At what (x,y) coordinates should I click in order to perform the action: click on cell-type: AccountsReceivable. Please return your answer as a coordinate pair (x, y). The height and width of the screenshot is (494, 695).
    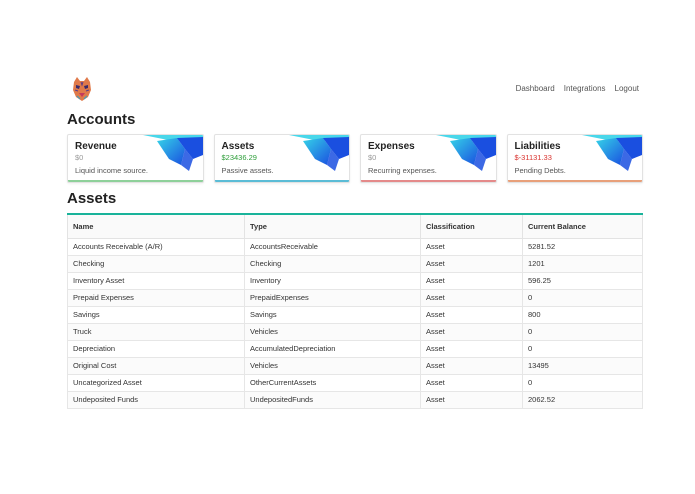
    Looking at the image, I should click on (332, 246).